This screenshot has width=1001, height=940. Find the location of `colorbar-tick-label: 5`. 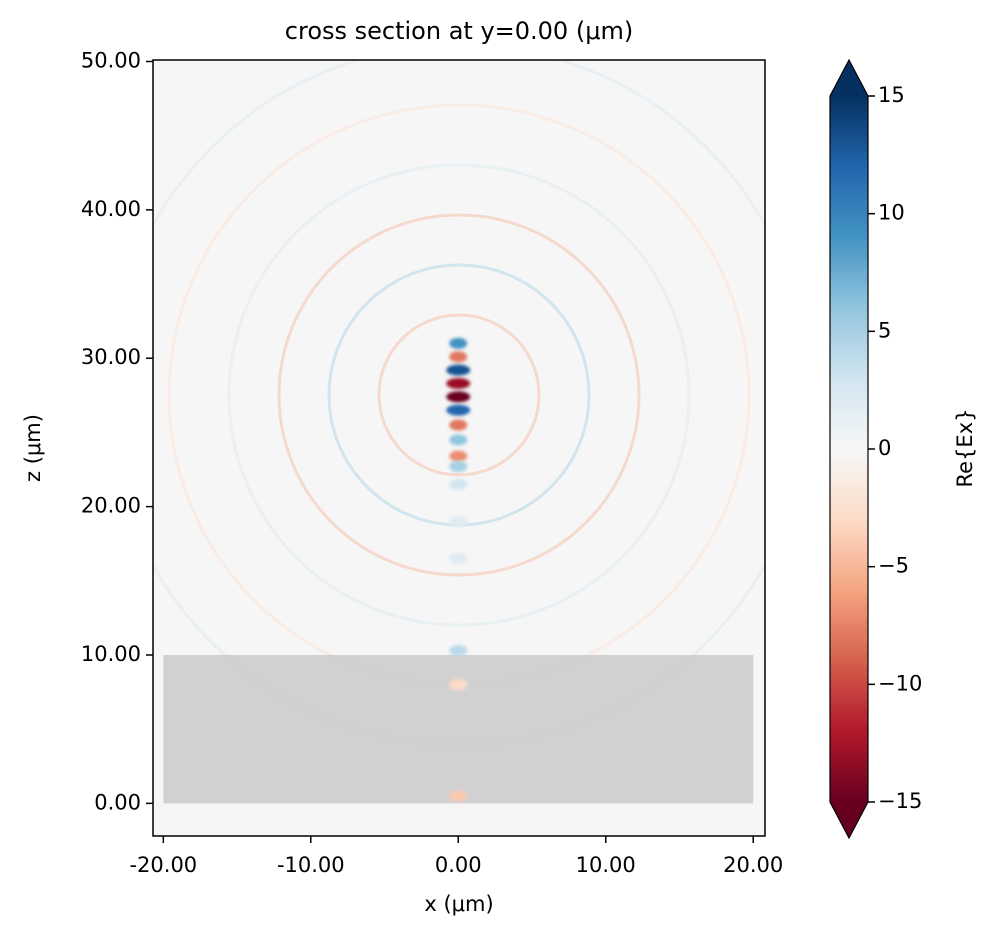

colorbar-tick-label: 5 is located at coordinates (884, 330).